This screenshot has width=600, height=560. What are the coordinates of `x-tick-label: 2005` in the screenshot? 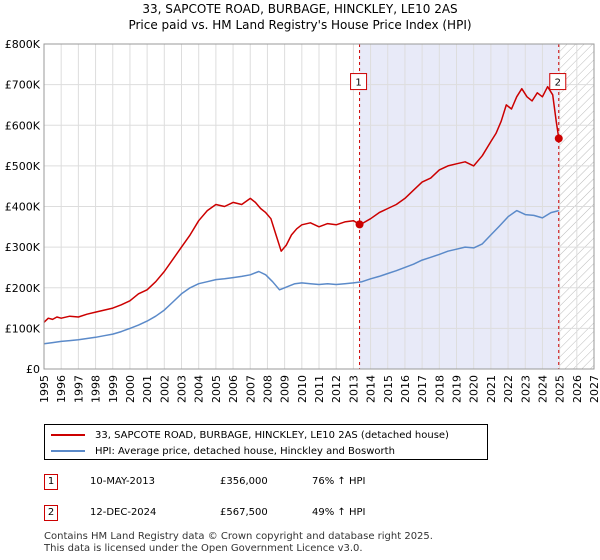 It's located at (216, 389).